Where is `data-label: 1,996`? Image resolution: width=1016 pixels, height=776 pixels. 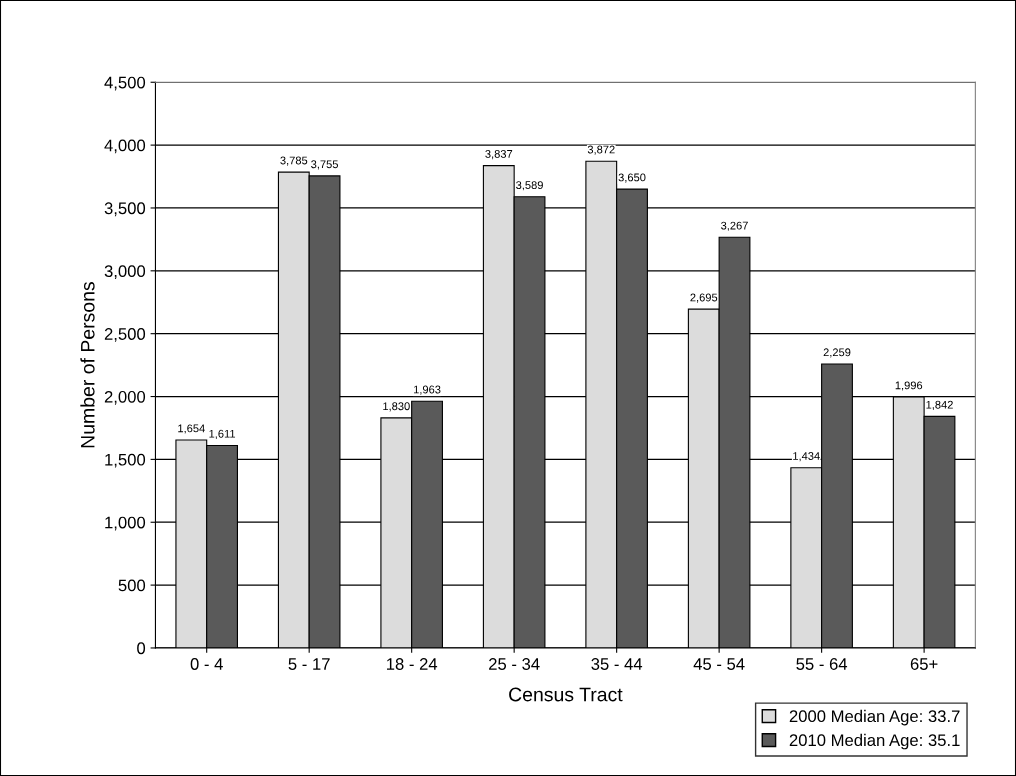
data-label: 1,996 is located at coordinates (909, 386).